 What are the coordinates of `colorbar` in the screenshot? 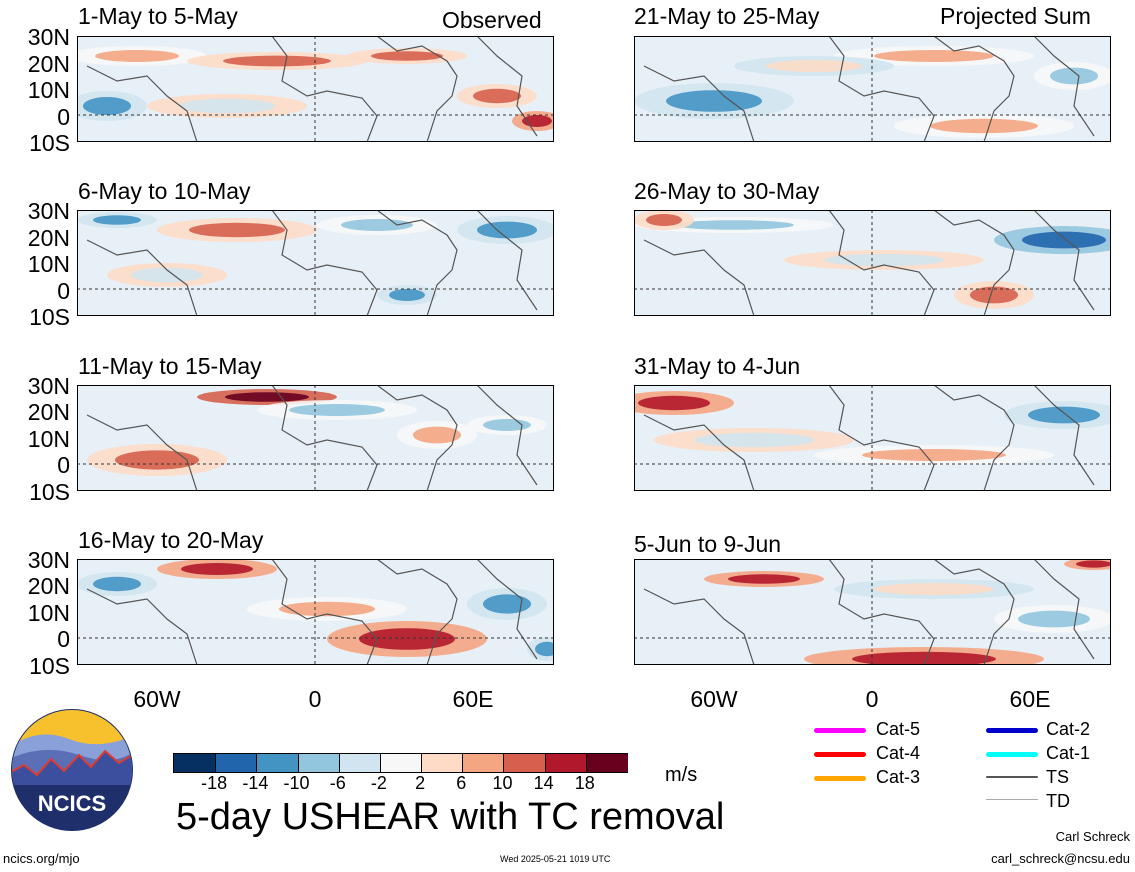 It's located at (401, 763).